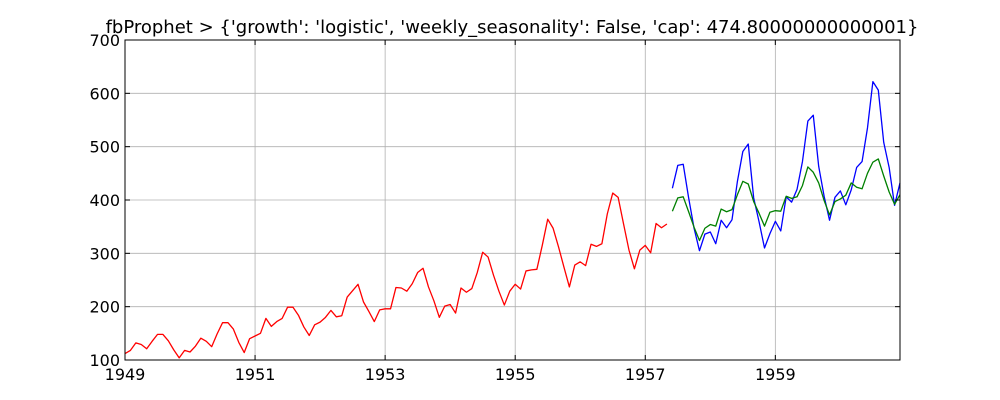  I want to click on series-line-blue, so click(786, 166).